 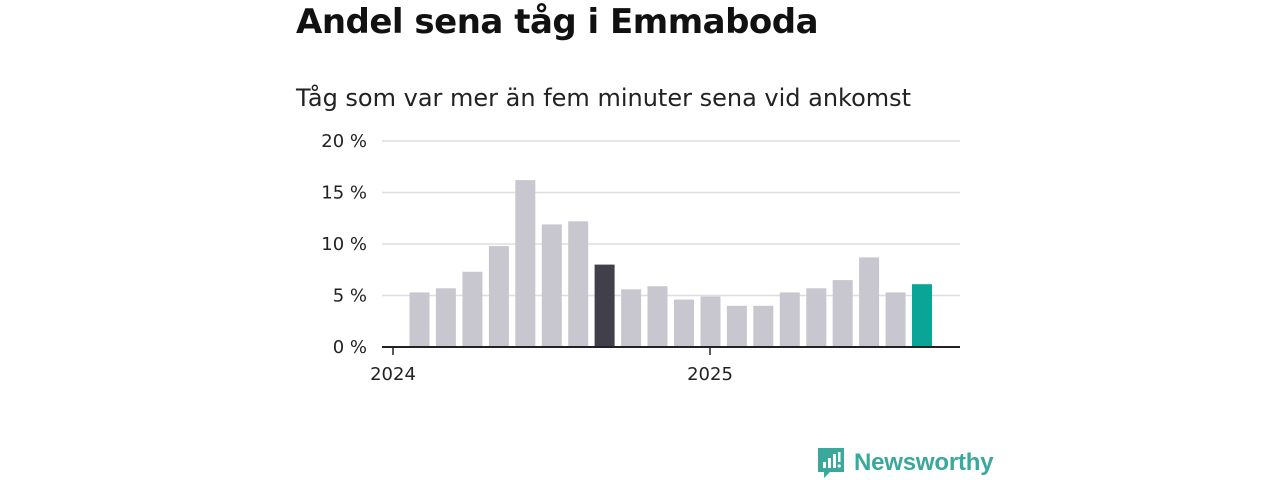 What do you see at coordinates (831, 463) in the screenshot?
I see `newsworthy-logo-icon` at bounding box center [831, 463].